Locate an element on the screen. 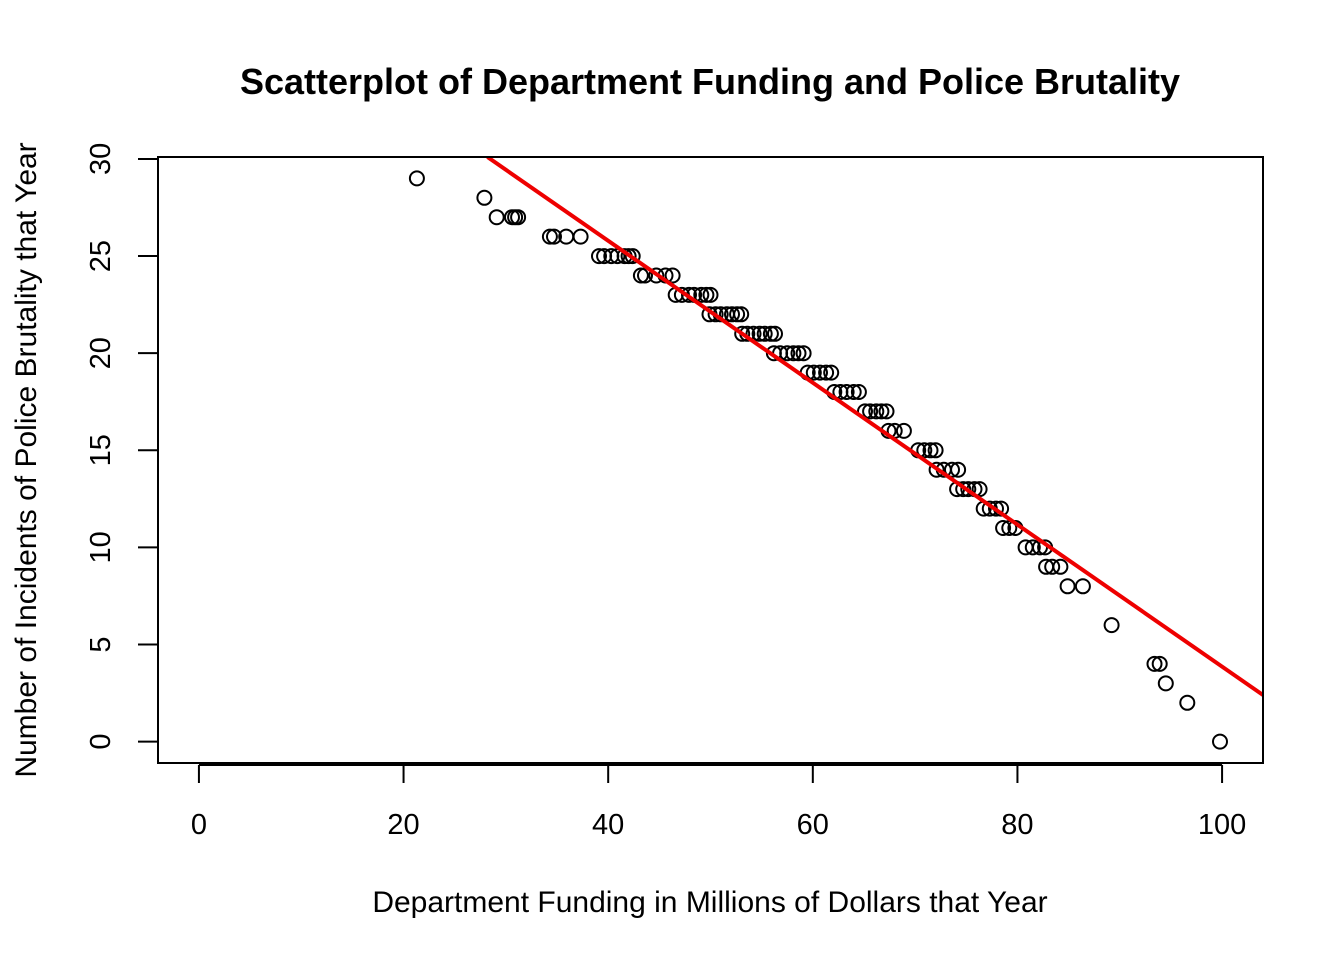  y-tick-label: 25 is located at coordinates (101, 256).